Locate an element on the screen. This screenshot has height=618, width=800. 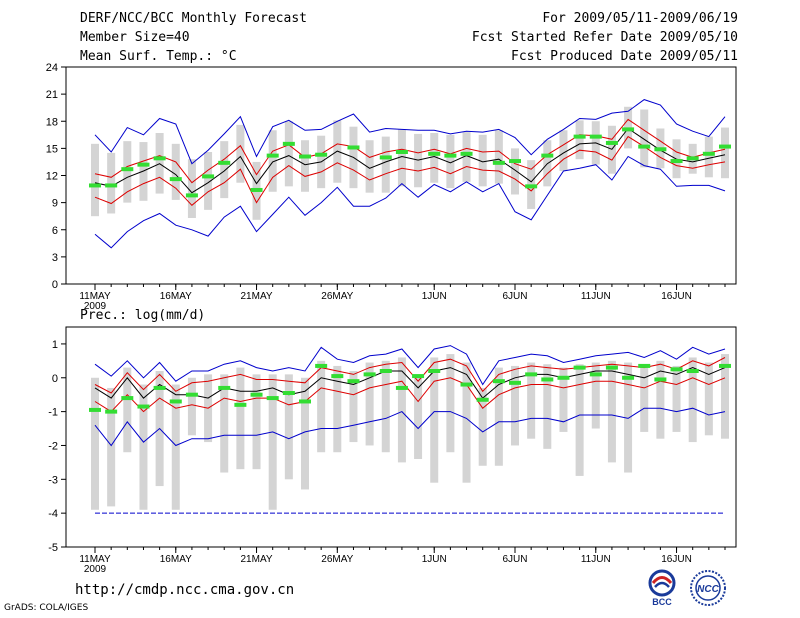
temperature-y-tick-label: 9 is located at coordinates (55, 204).